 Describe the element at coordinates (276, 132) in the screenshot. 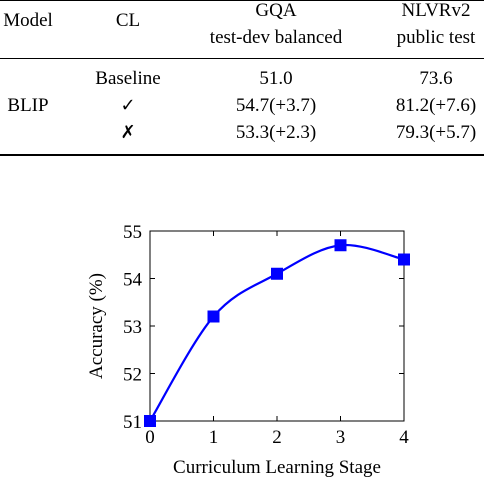

I see `row-nocl-gqa: 53.3(+2.3)` at that location.